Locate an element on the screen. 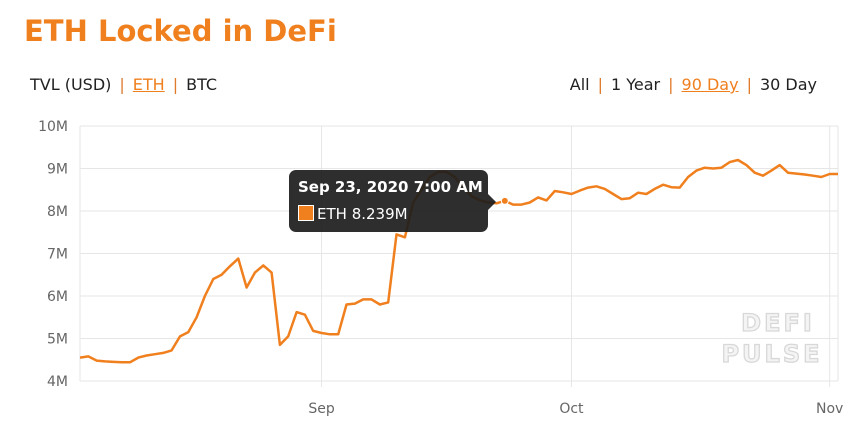 This screenshot has width=863, height=430. y-tick-label: 8M is located at coordinates (57, 212).